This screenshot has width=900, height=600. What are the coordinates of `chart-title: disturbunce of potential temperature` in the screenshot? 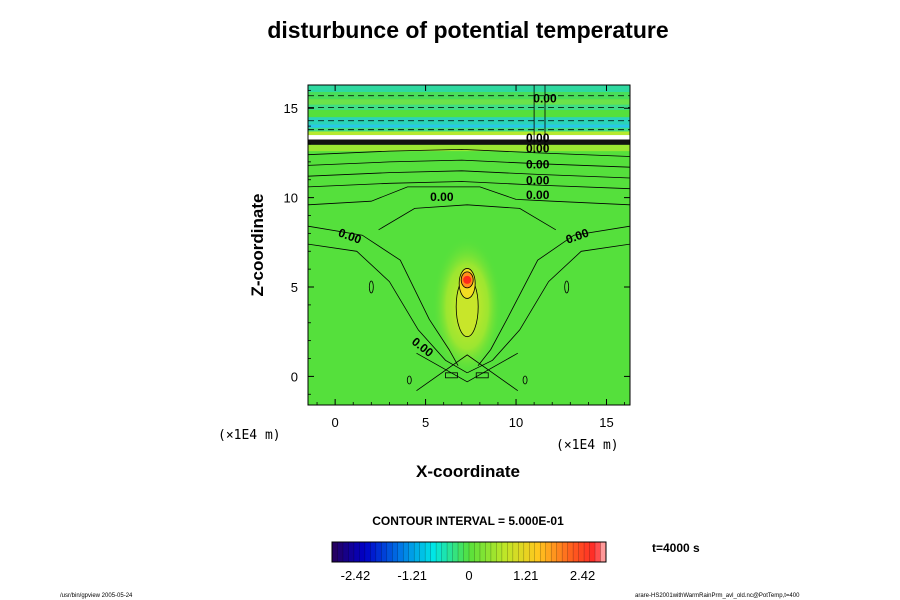 It's located at (467, 30).